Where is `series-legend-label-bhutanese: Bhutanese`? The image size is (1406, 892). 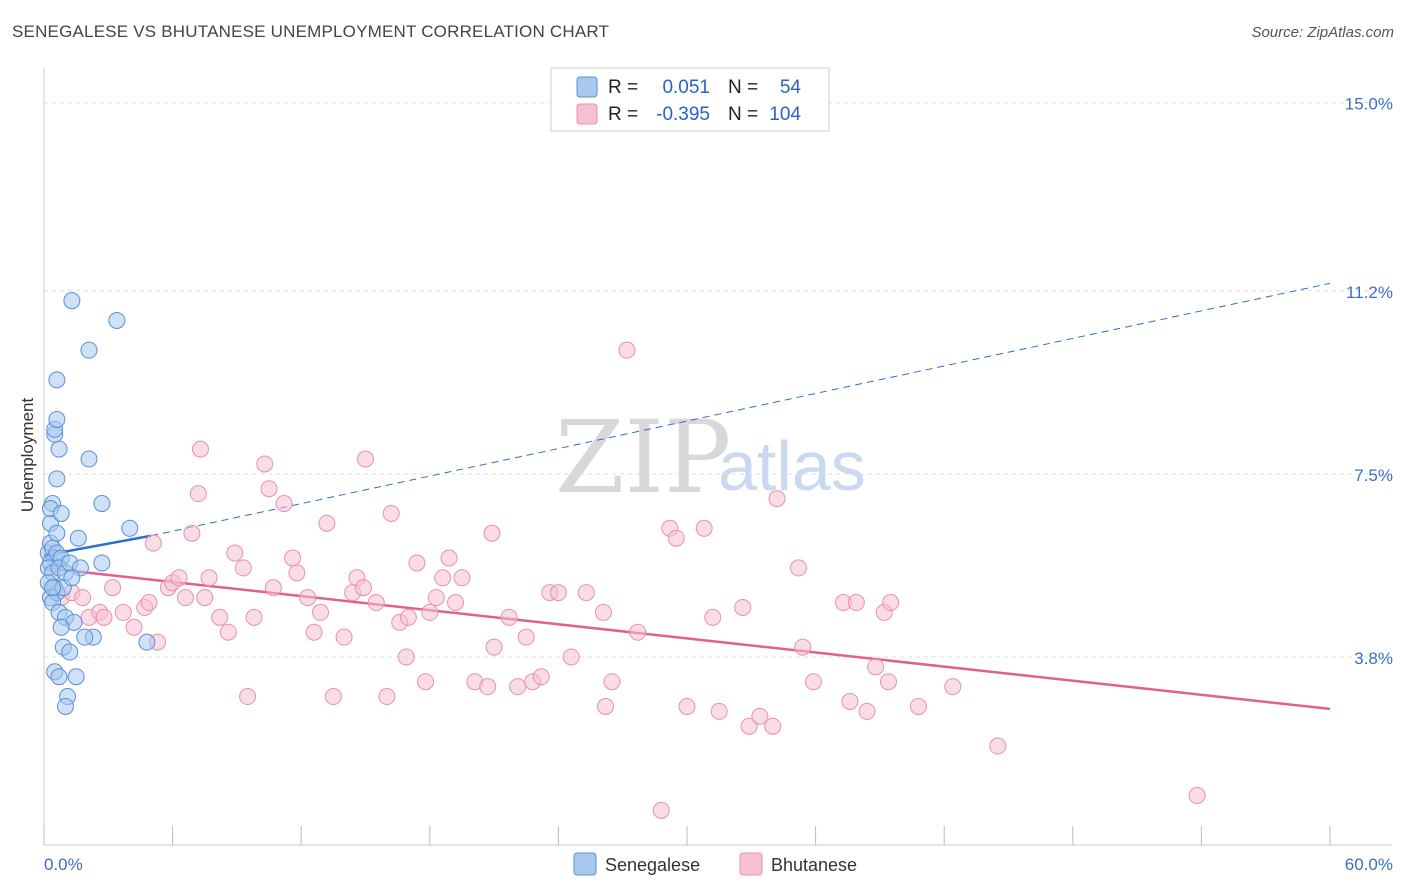
series-legend-label-bhutanese: Bhutanese is located at coordinates (814, 865).